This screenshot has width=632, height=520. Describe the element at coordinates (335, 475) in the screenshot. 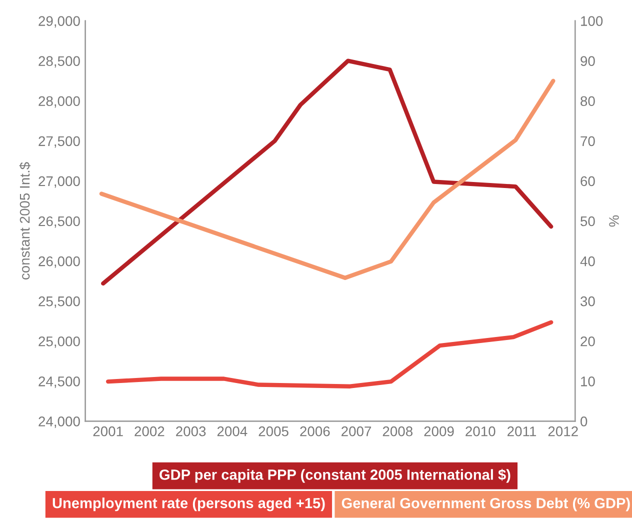

I see `text: GDP per capita PPP (constant 2005 International $)` at that location.